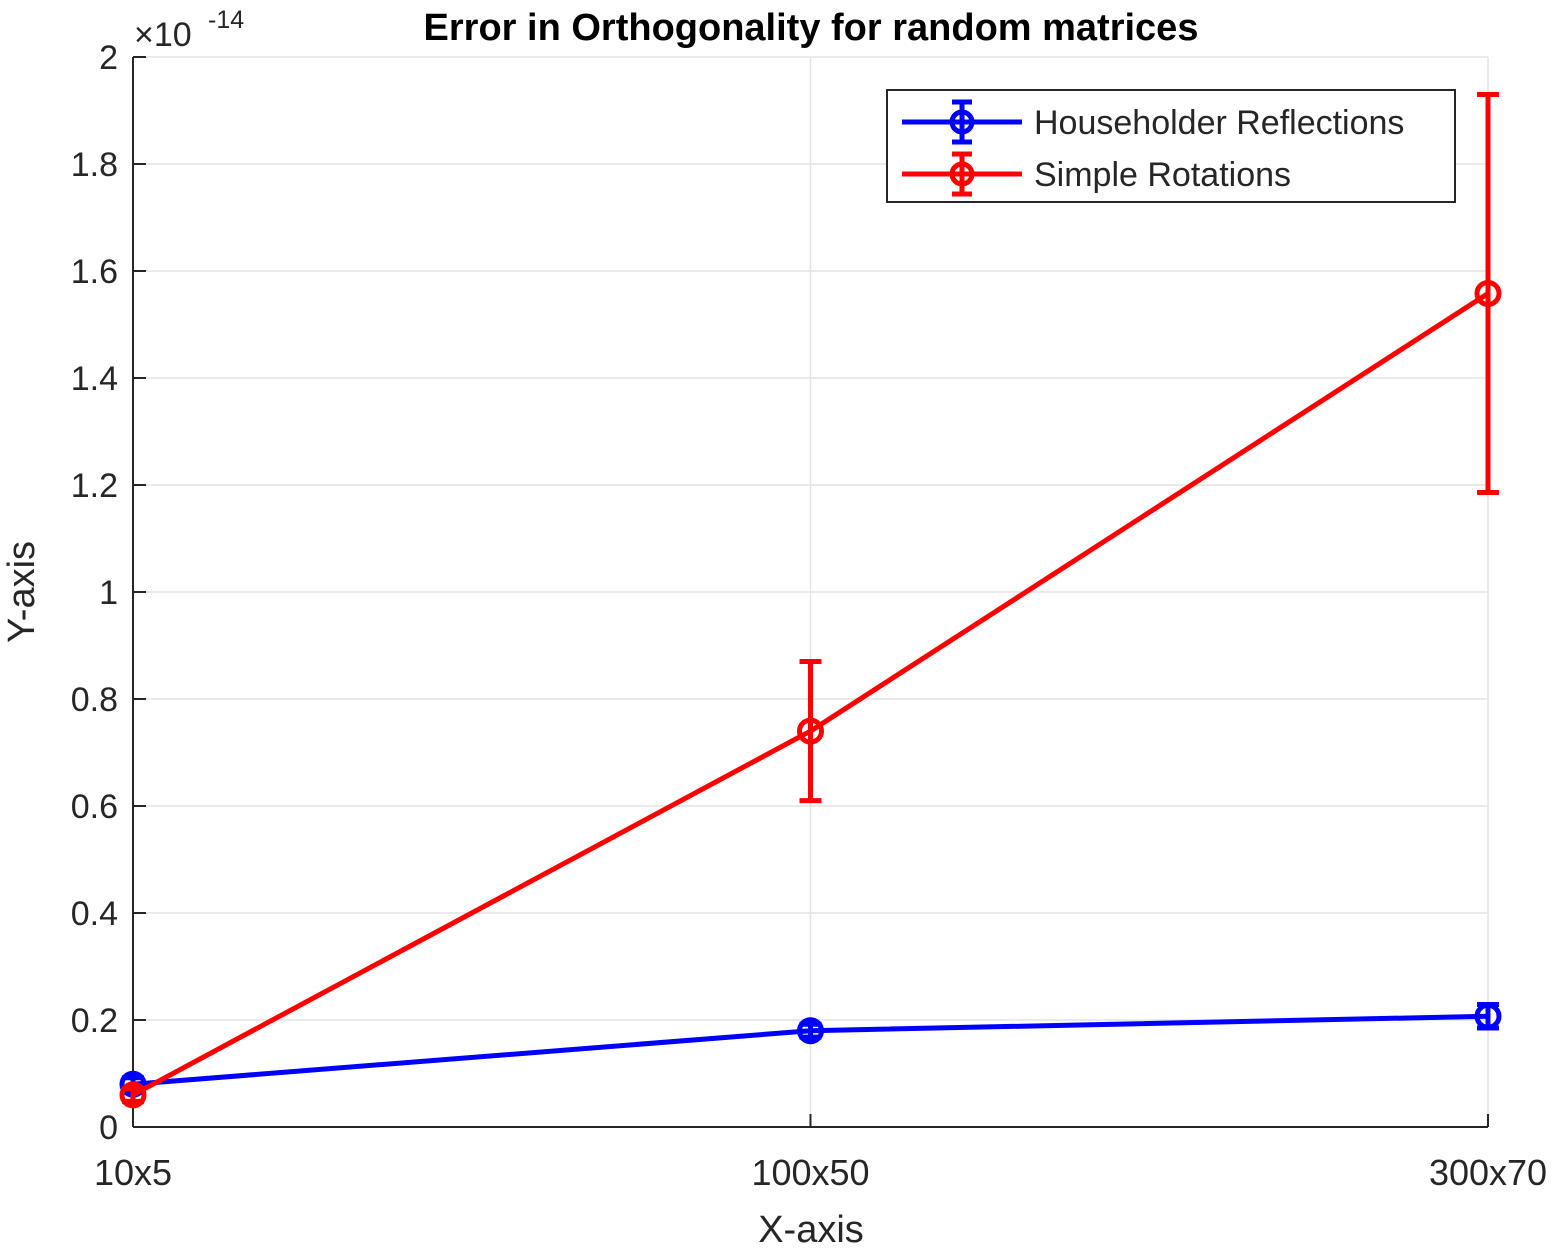  Describe the element at coordinates (94, 379) in the screenshot. I see `y-tick-label: 1.4` at that location.